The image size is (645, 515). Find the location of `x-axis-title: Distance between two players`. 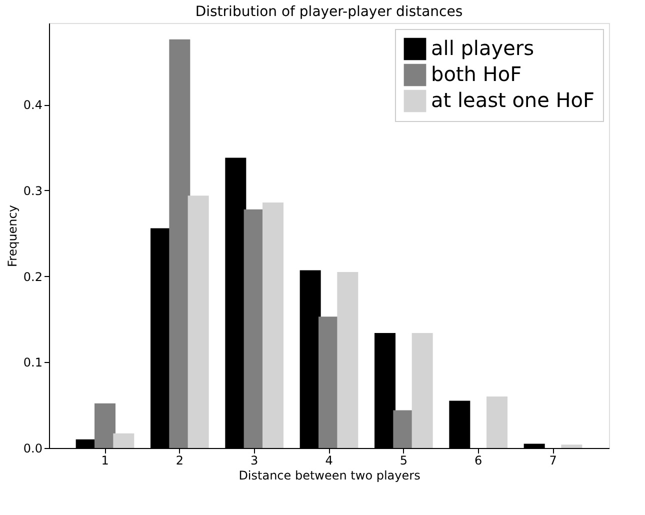

x-axis-title: Distance between two players is located at coordinates (329, 475).